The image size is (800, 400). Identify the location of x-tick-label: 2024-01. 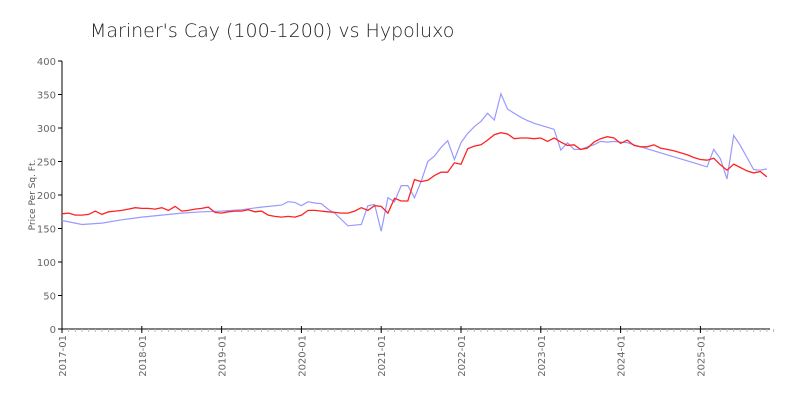
(622, 356).